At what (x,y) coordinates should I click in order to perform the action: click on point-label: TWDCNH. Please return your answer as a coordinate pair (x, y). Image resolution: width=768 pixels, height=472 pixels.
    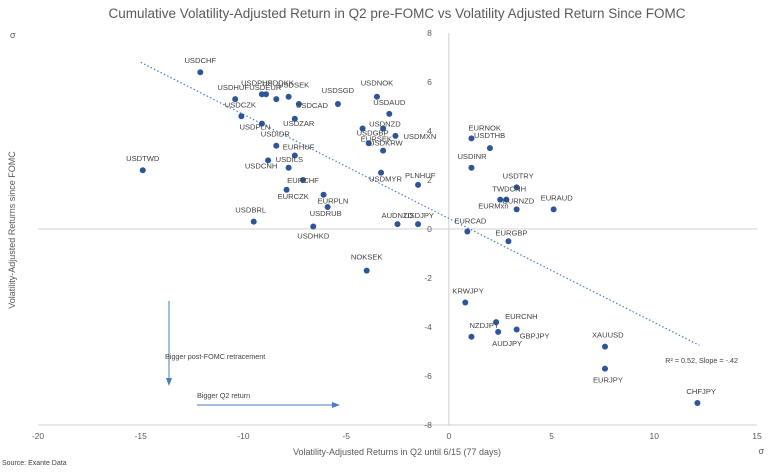
    Looking at the image, I should click on (509, 189).